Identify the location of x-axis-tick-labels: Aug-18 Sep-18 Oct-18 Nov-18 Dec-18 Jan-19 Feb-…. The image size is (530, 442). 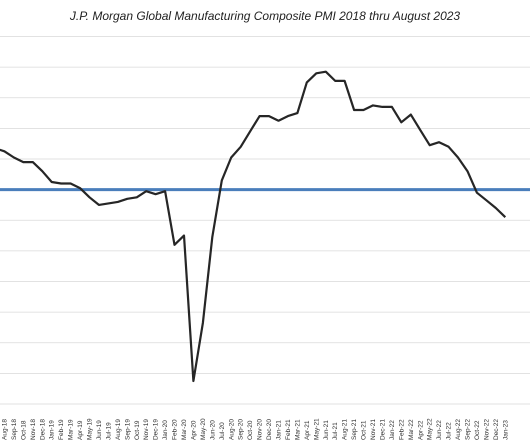
(255, 429).